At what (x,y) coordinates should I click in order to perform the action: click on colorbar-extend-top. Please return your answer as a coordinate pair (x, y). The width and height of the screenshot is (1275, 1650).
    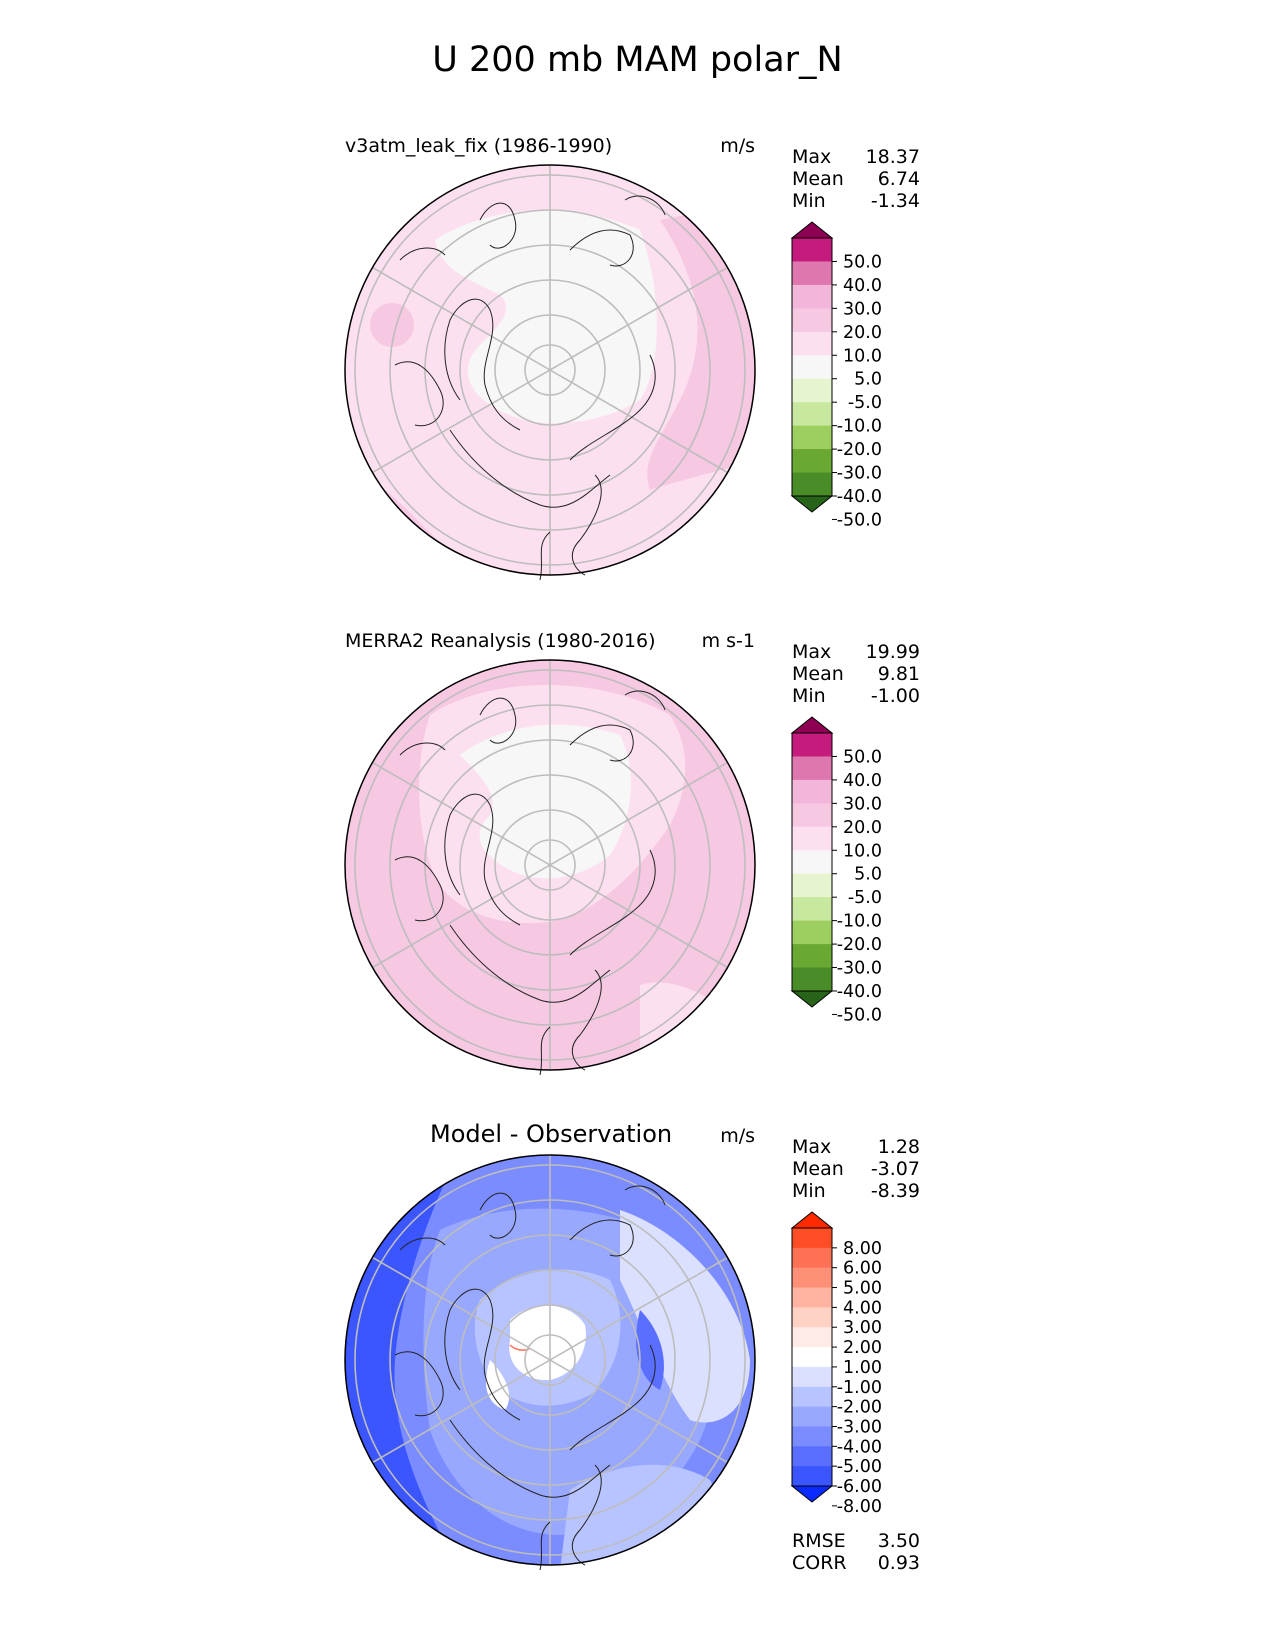
    Looking at the image, I should click on (812, 725).